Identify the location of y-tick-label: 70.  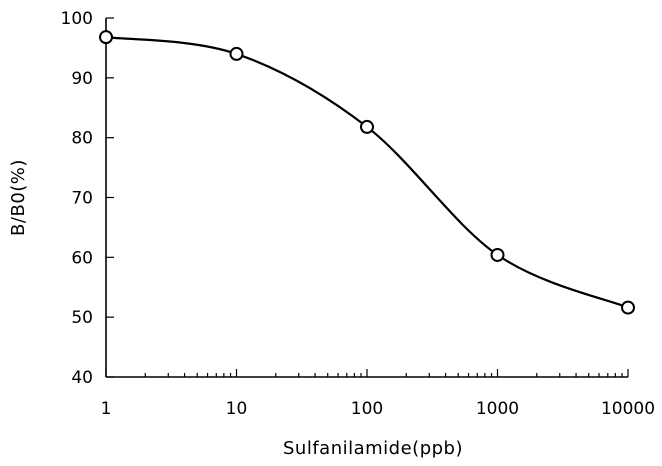
(82, 199).